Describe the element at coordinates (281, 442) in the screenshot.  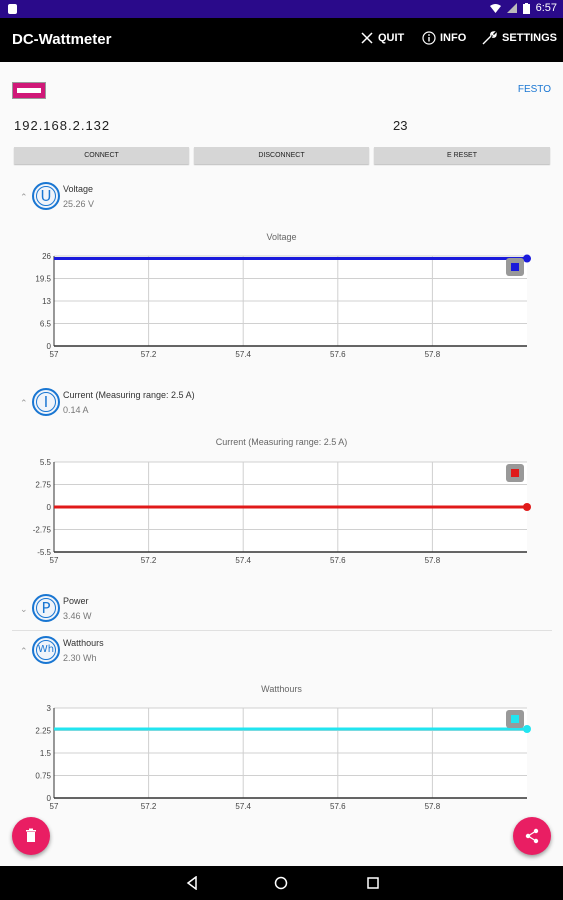
I see `current-chart-title: Current (Measuring range: 2.5 A)` at that location.